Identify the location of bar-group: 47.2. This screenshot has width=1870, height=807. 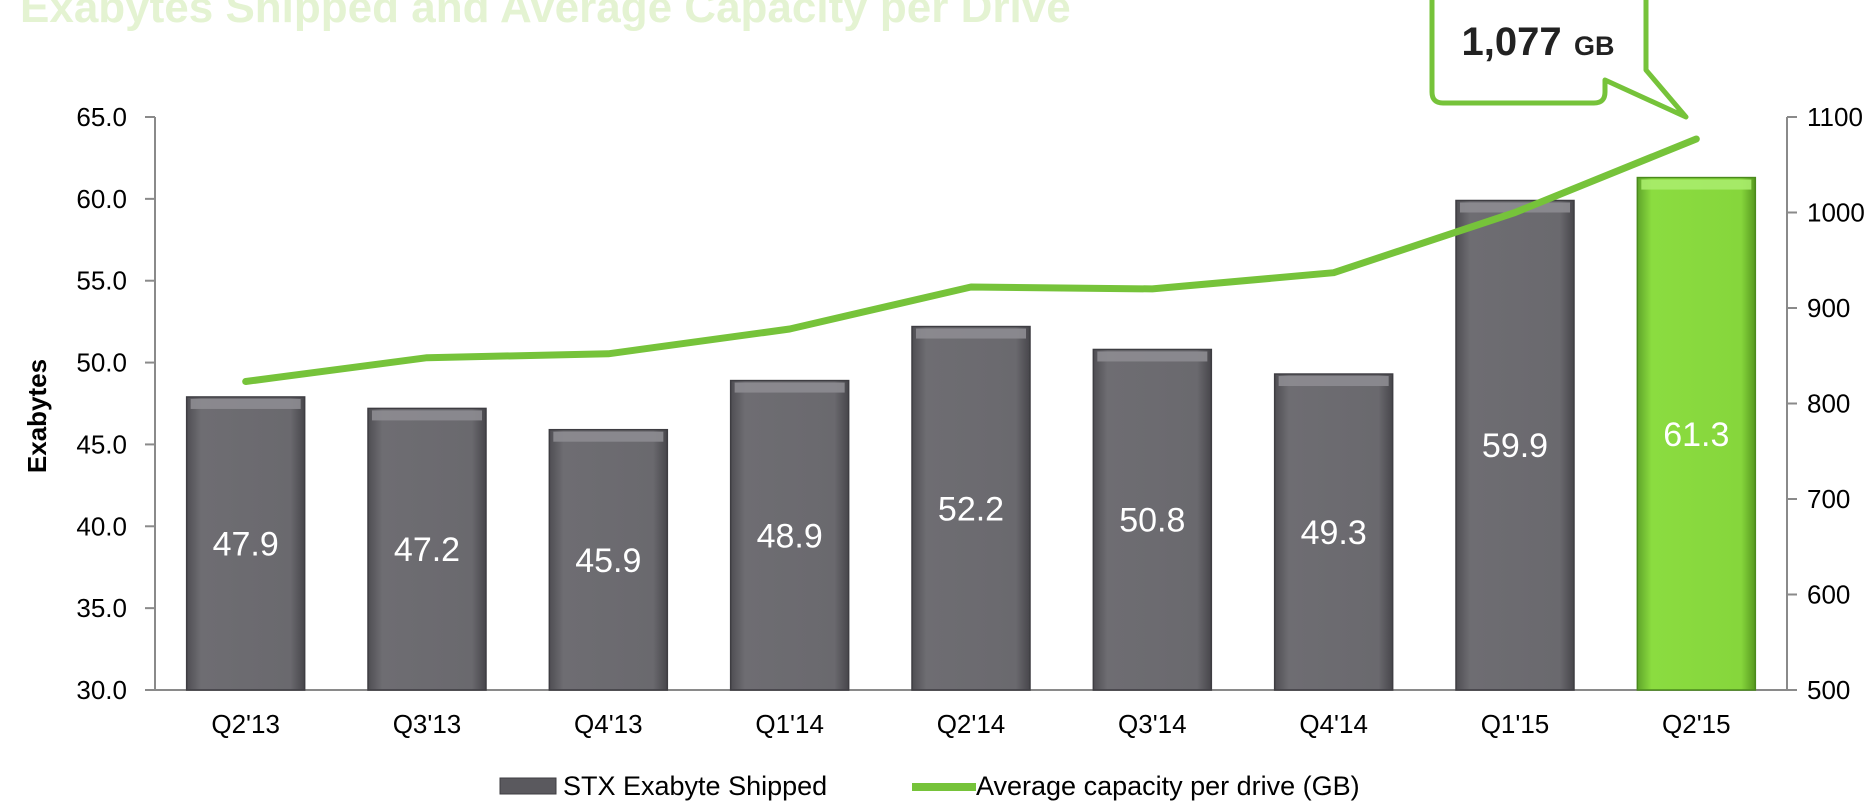
(427, 549).